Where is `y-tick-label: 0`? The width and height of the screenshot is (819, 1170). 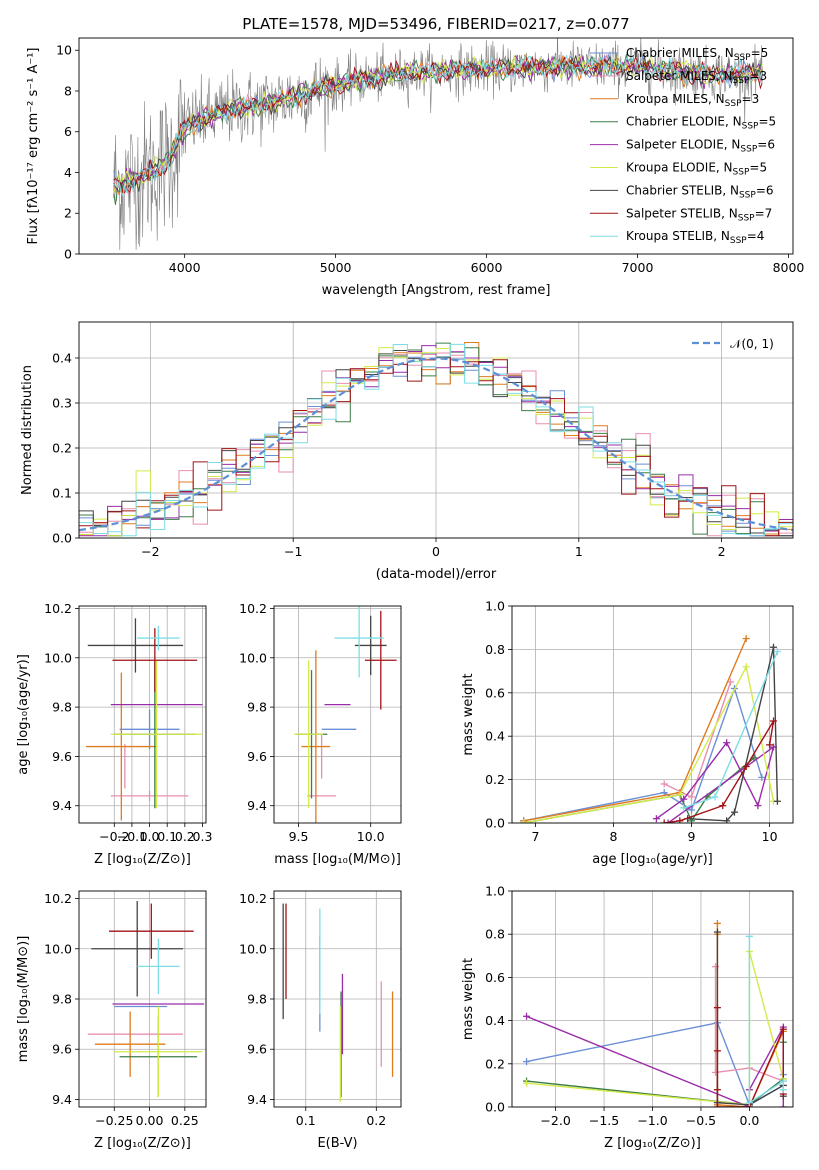
y-tick-label: 0 is located at coordinates (68, 254).